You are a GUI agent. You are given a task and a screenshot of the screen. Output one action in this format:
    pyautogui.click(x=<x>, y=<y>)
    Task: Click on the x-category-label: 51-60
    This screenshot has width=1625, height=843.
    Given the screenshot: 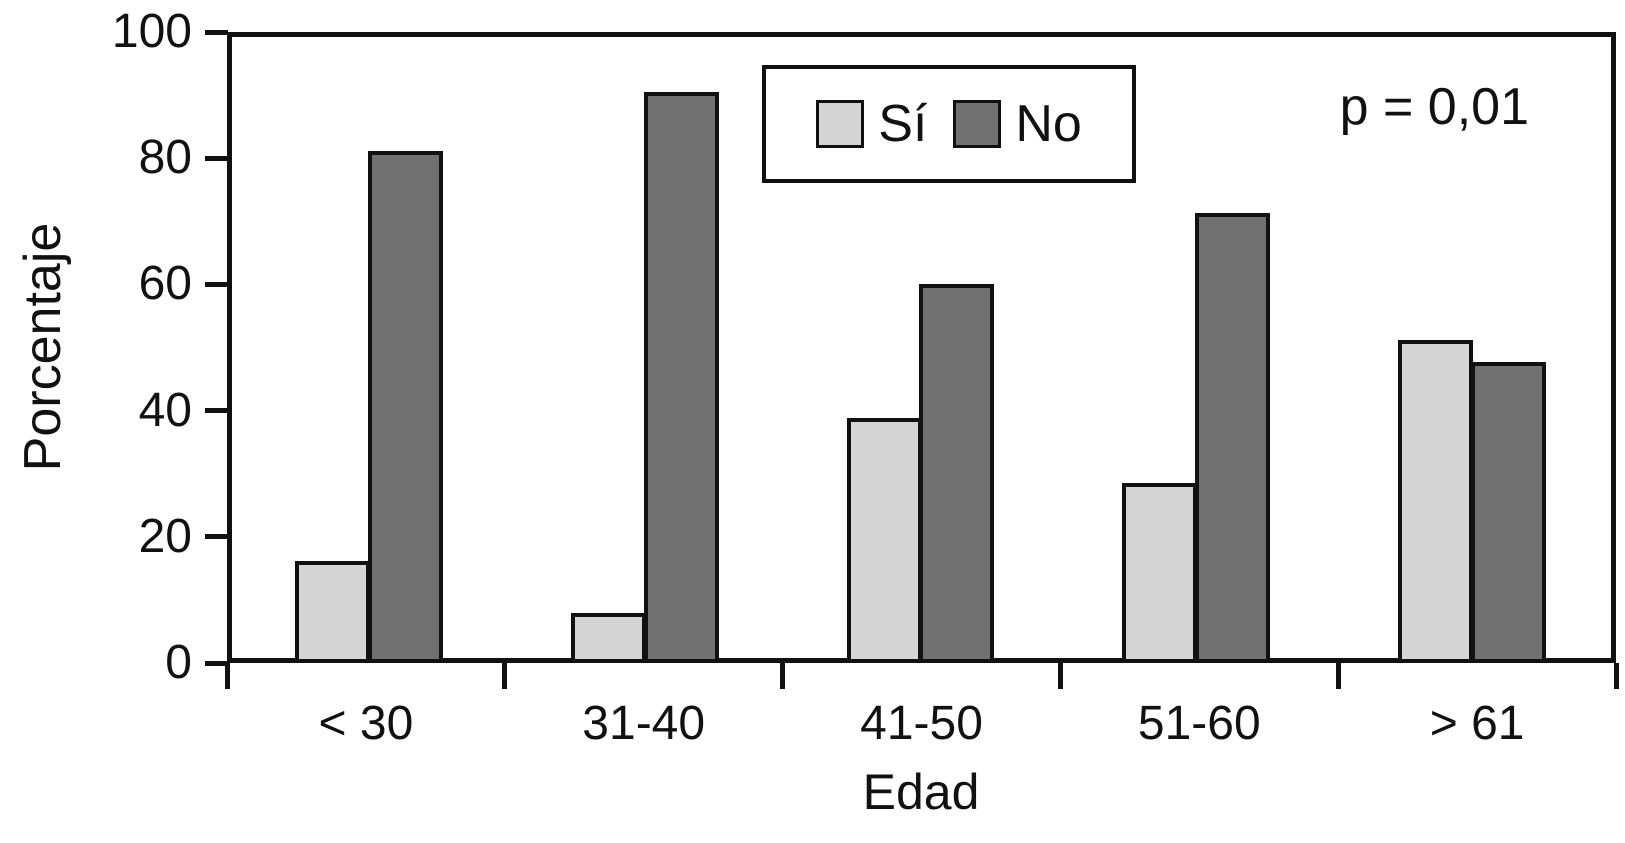 What is the action you would take?
    pyautogui.click(x=1199, y=723)
    